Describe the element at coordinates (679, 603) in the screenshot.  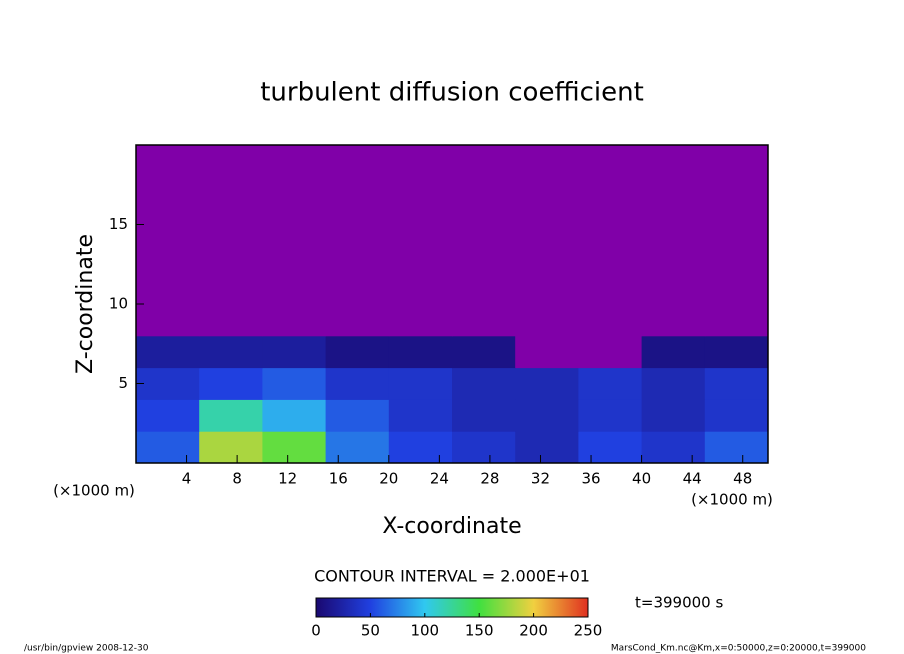
I see `time-label: t=399000 s` at that location.